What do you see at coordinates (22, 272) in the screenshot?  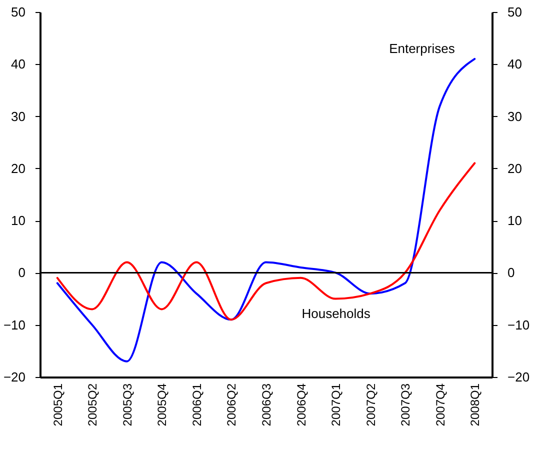 I see `y-tick-label: 0` at bounding box center [22, 272].